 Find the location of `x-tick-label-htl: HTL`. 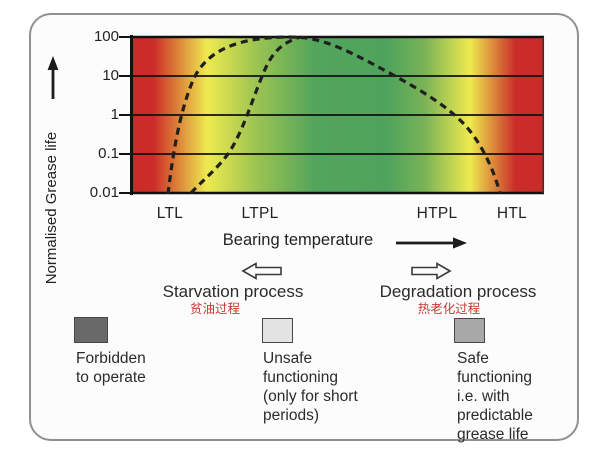

x-tick-label-htl: HTL is located at coordinates (512, 213).